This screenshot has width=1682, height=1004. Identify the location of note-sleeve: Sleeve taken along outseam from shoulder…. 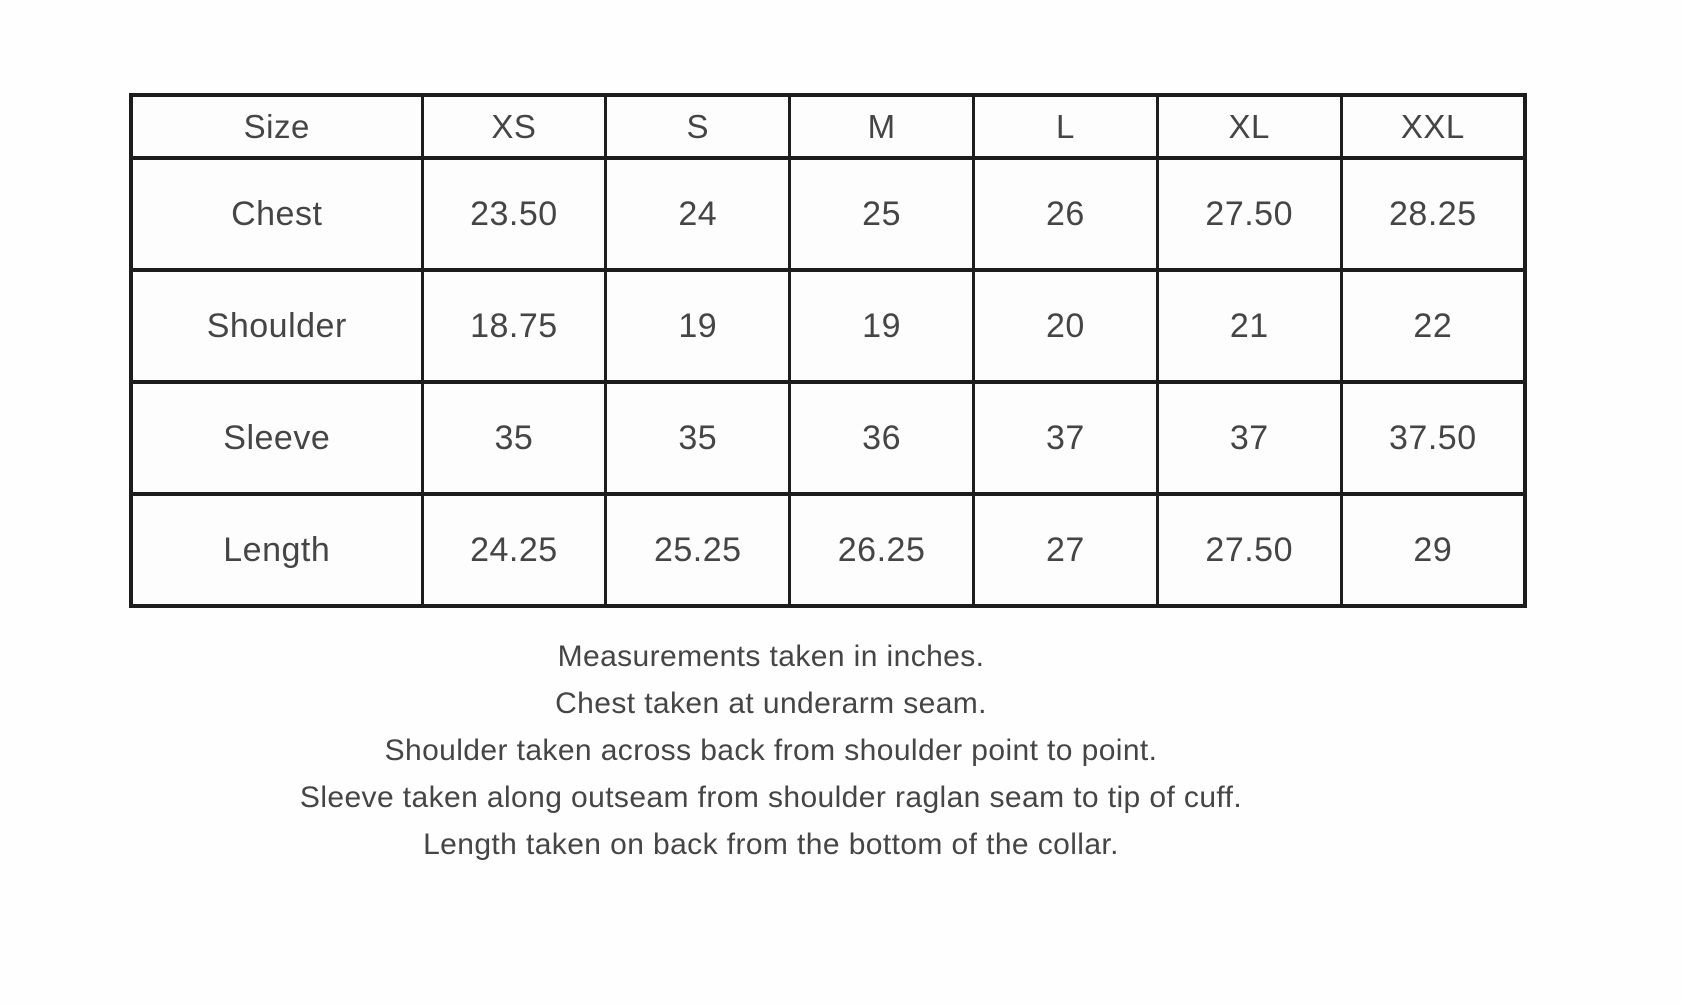
(771, 797).